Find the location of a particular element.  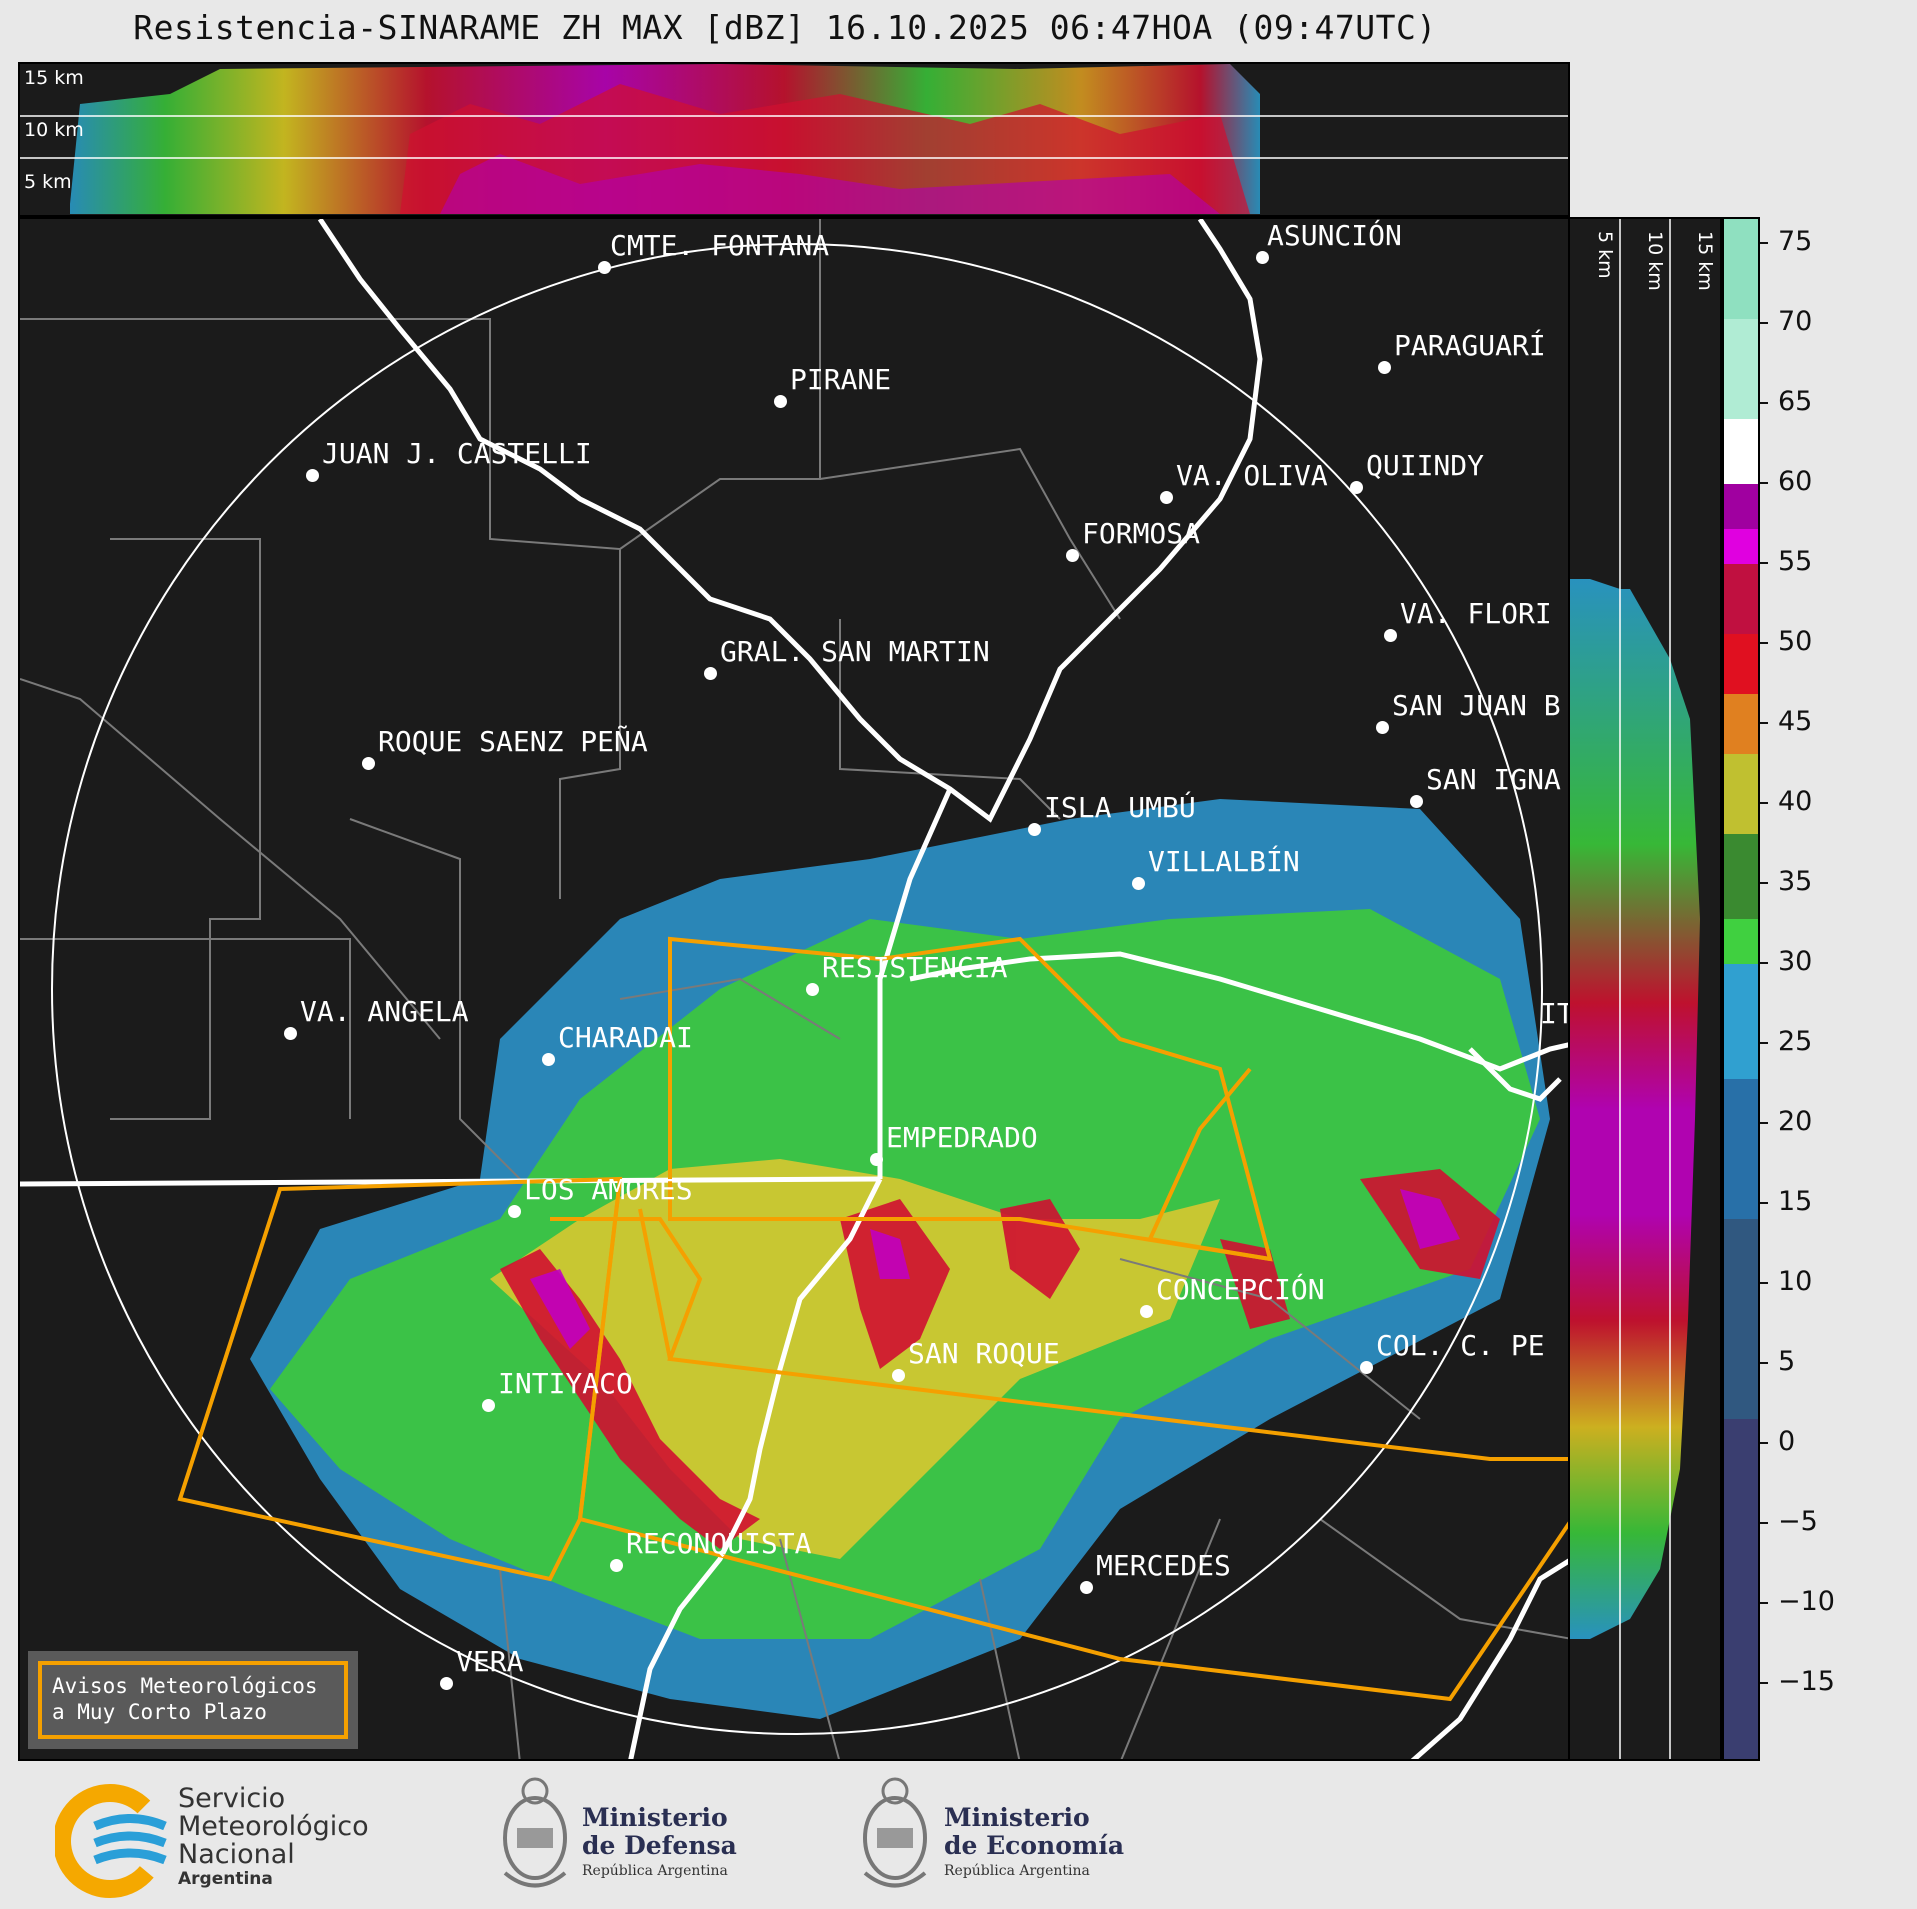

city-san-juan-b: SAN JUAN B is located at coordinates (1476, 705).